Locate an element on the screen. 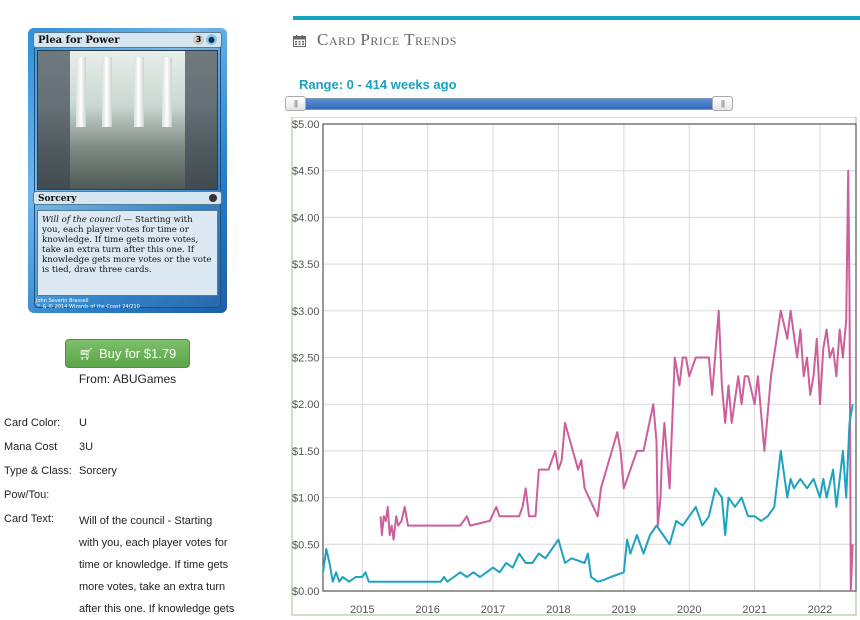  mana-cost-value: 3U is located at coordinates (86, 447).